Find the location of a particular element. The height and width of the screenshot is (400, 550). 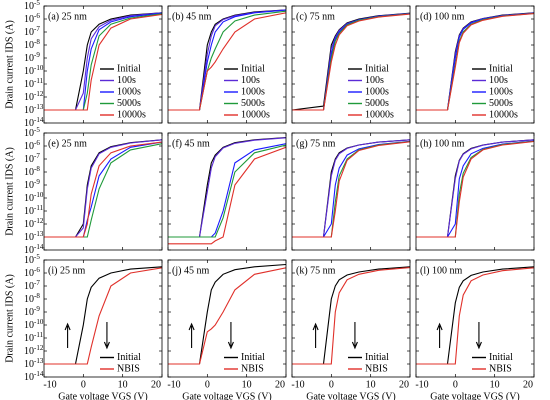

panel-title: (i) 25 nm is located at coordinates (66, 270).